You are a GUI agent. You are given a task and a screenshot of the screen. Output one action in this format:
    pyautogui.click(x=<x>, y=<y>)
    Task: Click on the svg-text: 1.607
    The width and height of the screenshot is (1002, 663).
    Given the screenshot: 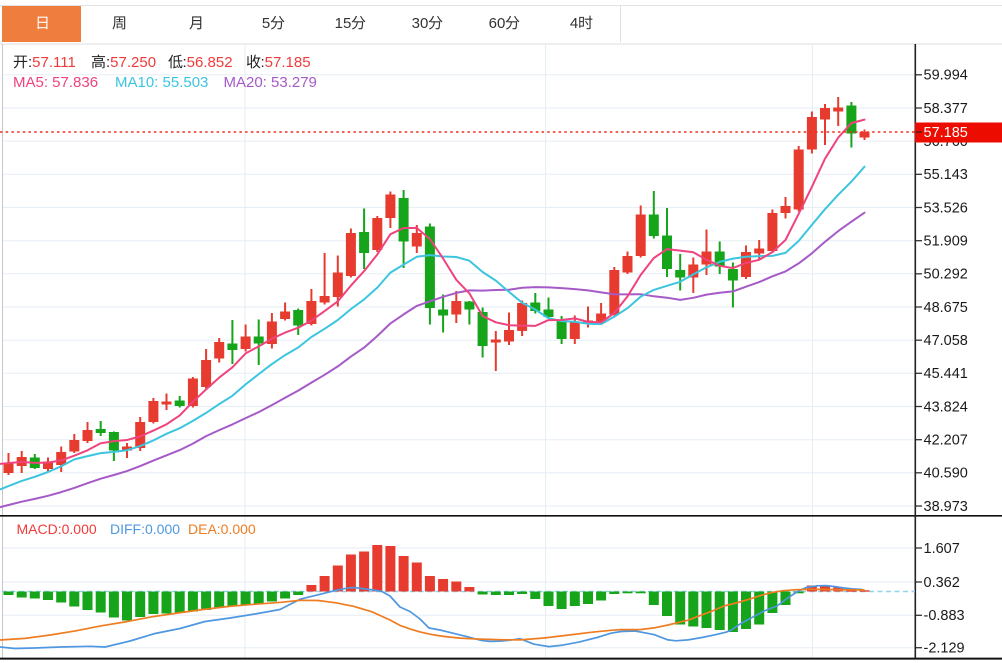 What is the action you would take?
    pyautogui.click(x=942, y=549)
    